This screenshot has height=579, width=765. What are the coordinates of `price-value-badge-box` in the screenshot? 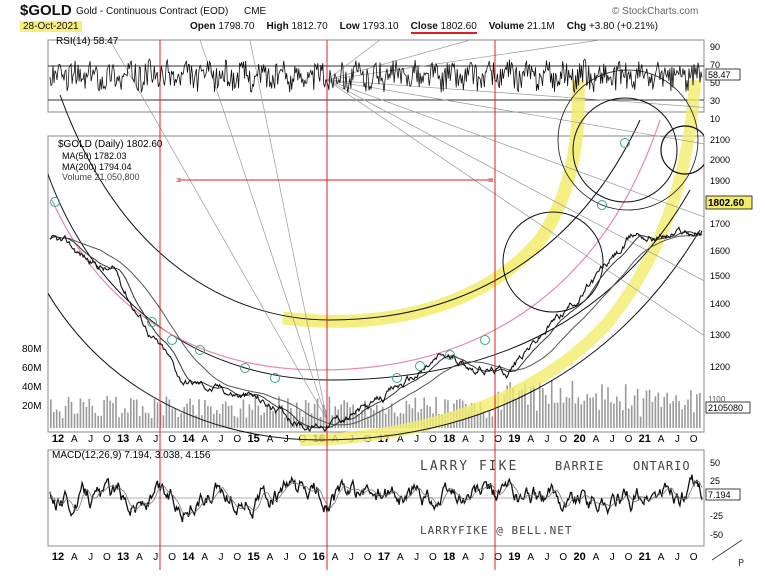 It's located at (729, 202).